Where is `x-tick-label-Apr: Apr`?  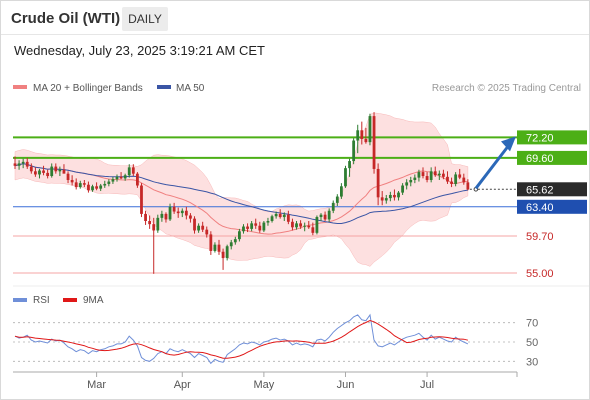 x-tick-label-Apr: Apr is located at coordinates (182, 385).